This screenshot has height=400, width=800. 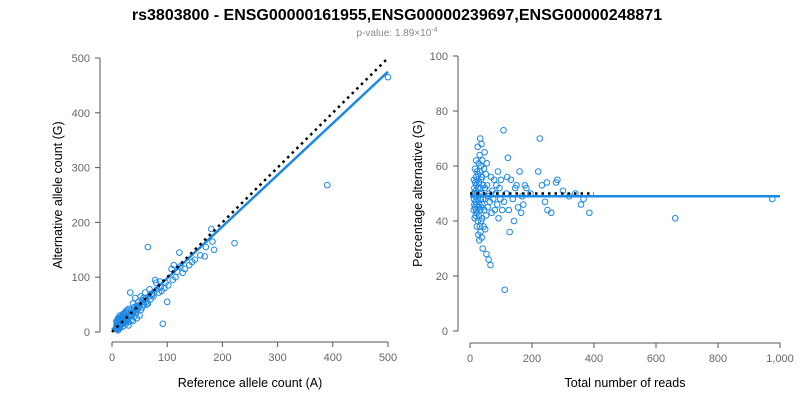 What do you see at coordinates (470, 359) in the screenshot?
I see `panel-2-x-tick-label: 0` at bounding box center [470, 359].